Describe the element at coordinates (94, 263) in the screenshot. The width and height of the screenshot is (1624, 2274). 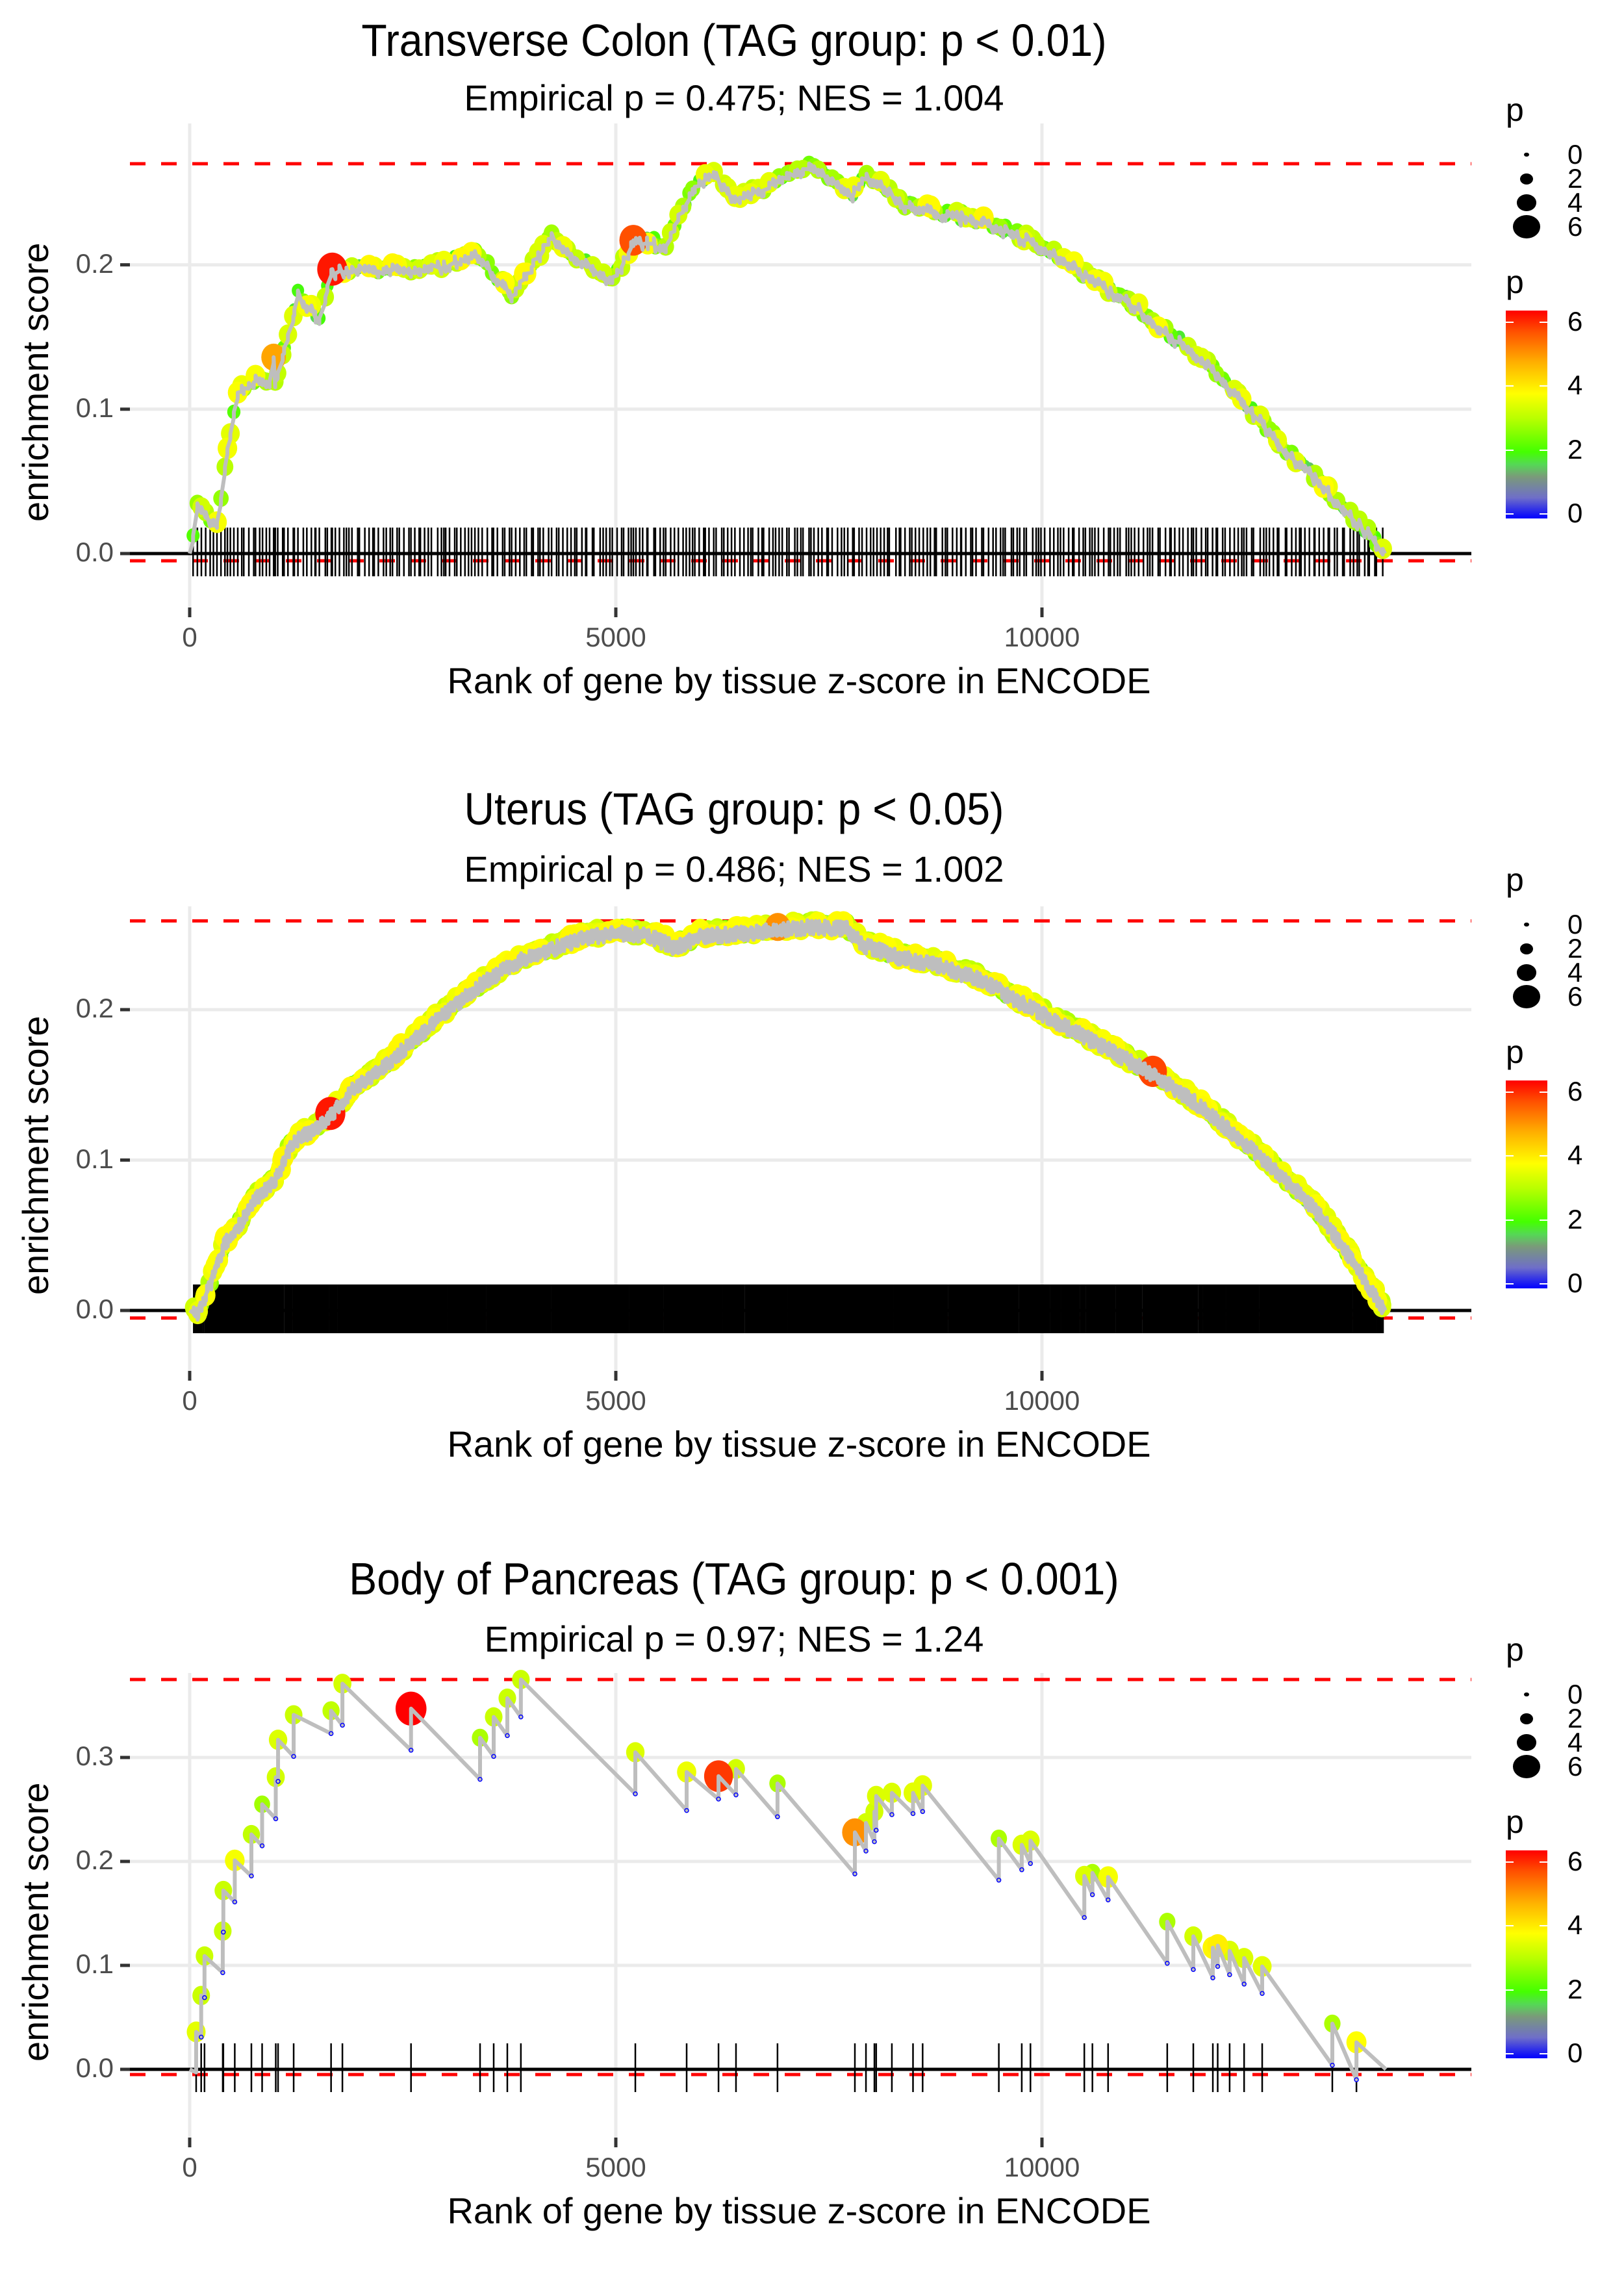
I see `y-tick-label: 0.2` at that location.